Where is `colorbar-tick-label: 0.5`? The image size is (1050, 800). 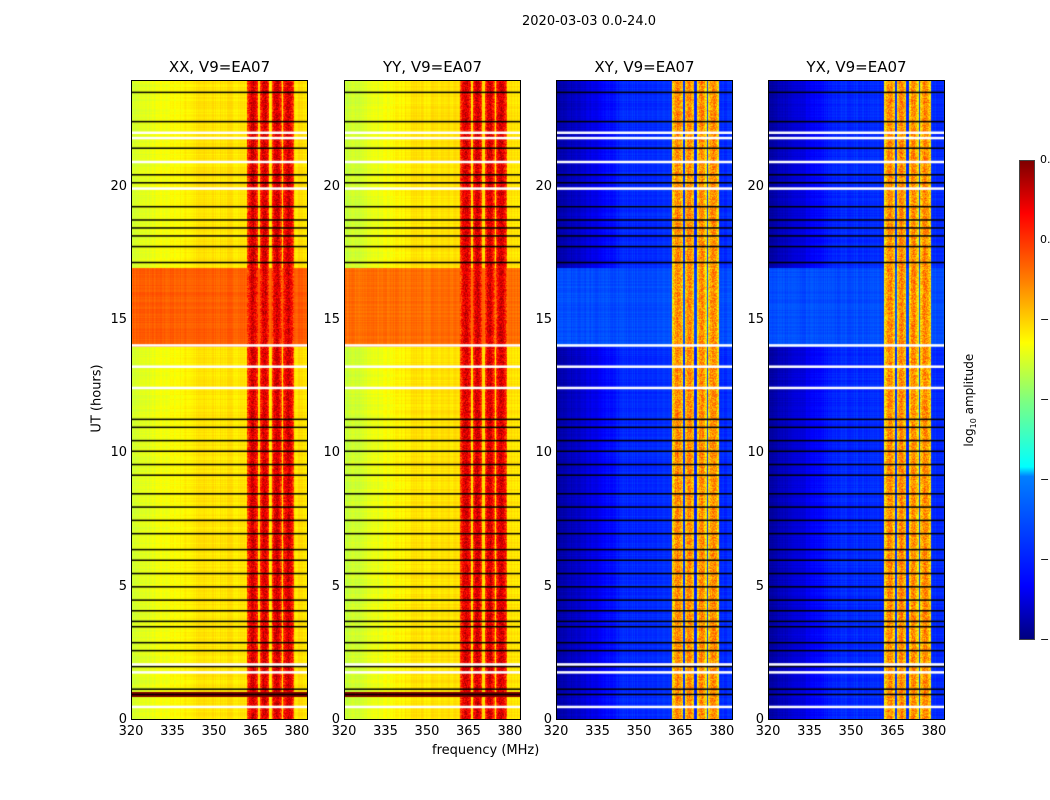 colorbar-tick-label: 0.5 is located at coordinates (1045, 159).